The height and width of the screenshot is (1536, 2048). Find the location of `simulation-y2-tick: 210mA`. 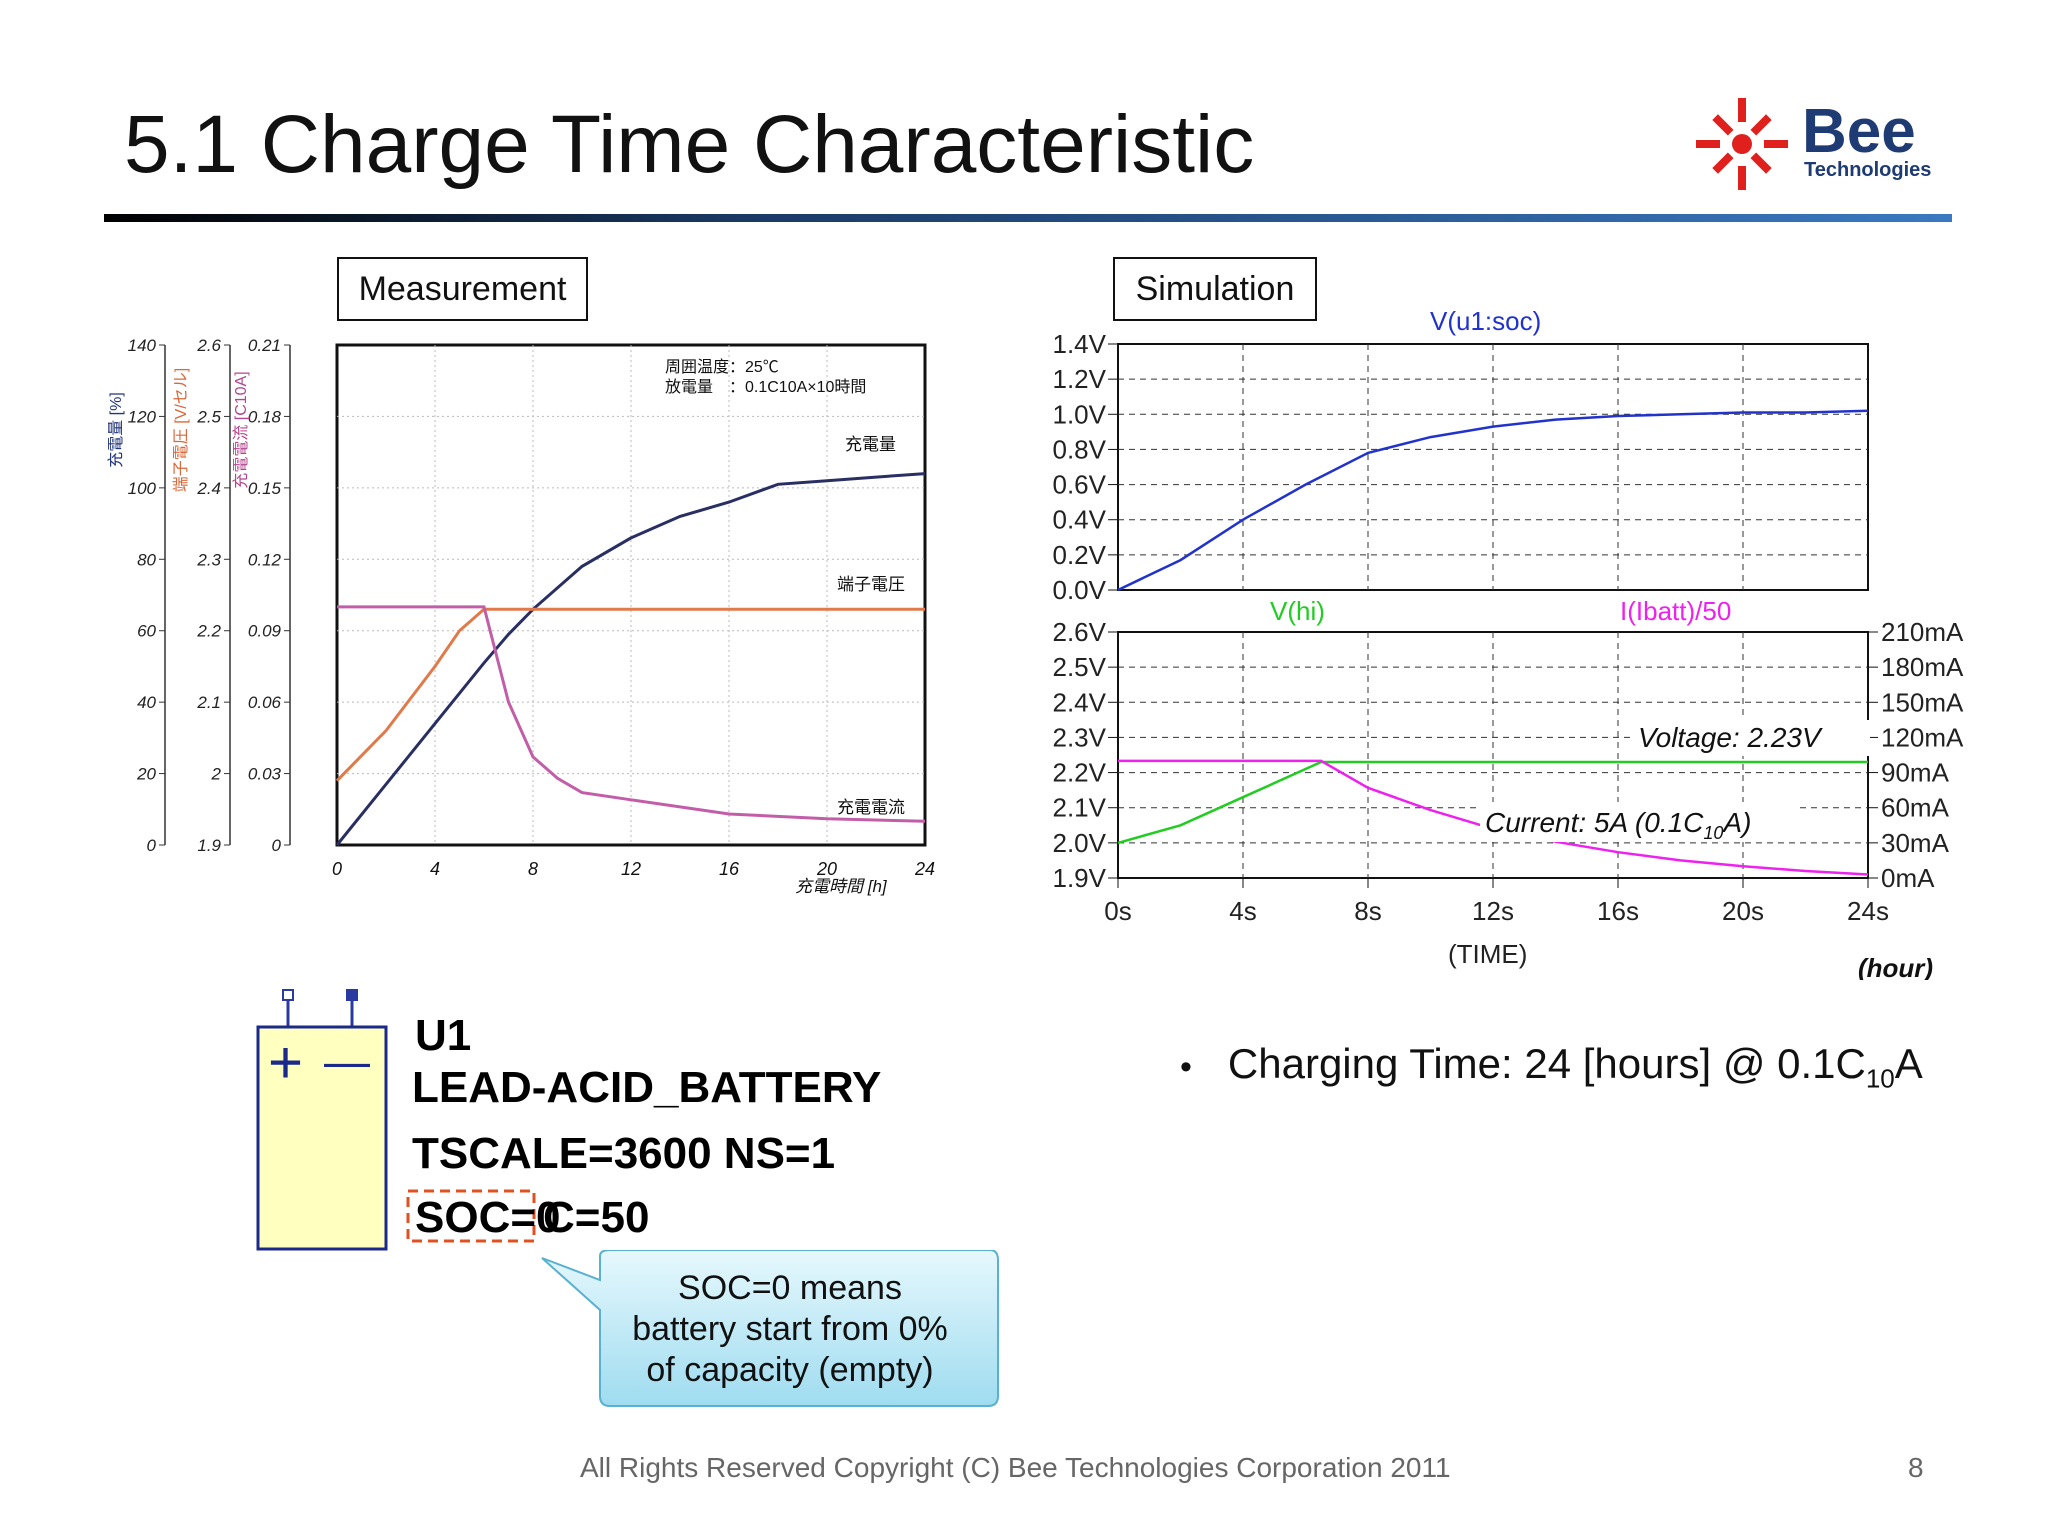

simulation-y2-tick: 210mA is located at coordinates (1922, 632).